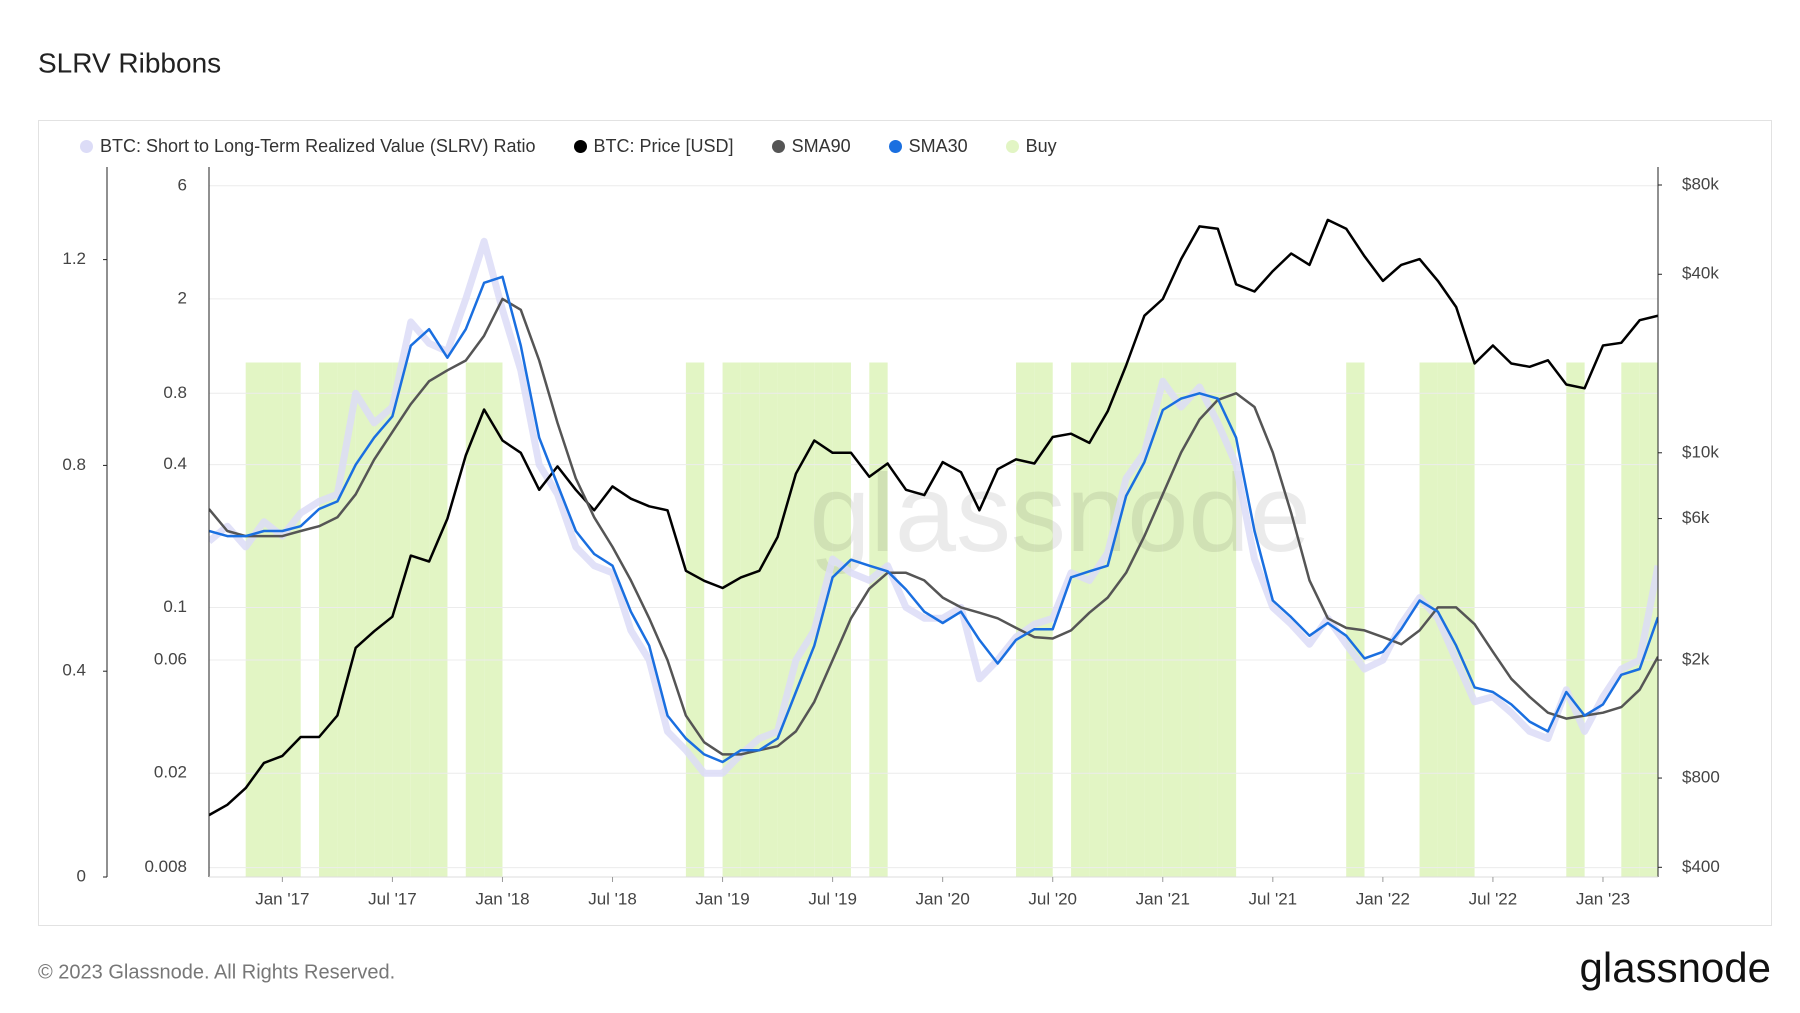 Image resolution: width=1800 pixels, height=1013 pixels. Describe the element at coordinates (821, 146) in the screenshot. I see `legend-label: SMA90` at that location.